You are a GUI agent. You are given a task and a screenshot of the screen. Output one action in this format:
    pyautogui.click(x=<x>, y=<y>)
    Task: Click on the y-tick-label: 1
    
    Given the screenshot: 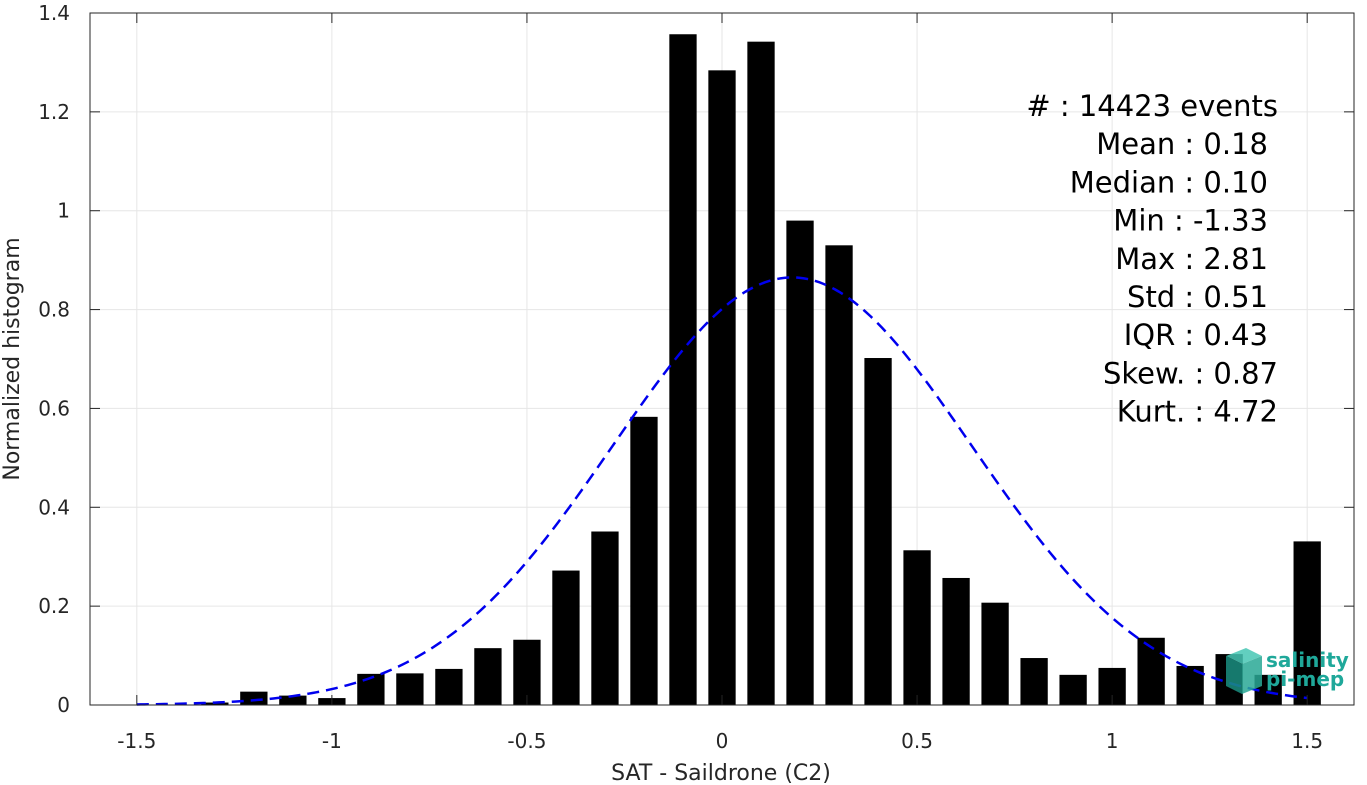 What is the action you would take?
    pyautogui.click(x=63, y=211)
    